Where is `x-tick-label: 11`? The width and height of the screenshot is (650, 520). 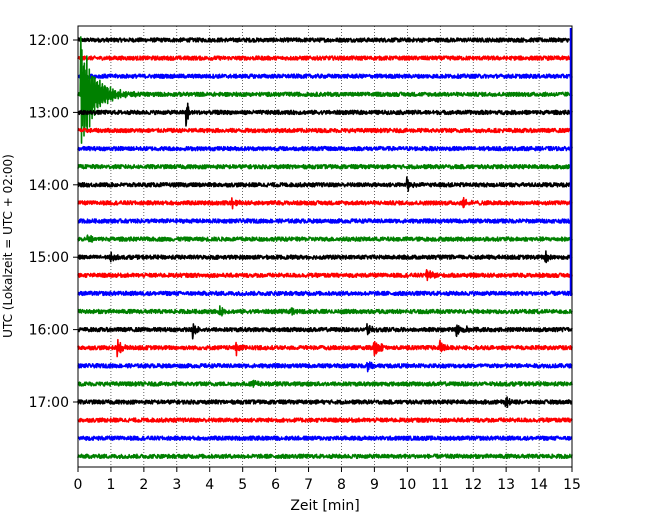 x-tick-label: 11 is located at coordinates (440, 485).